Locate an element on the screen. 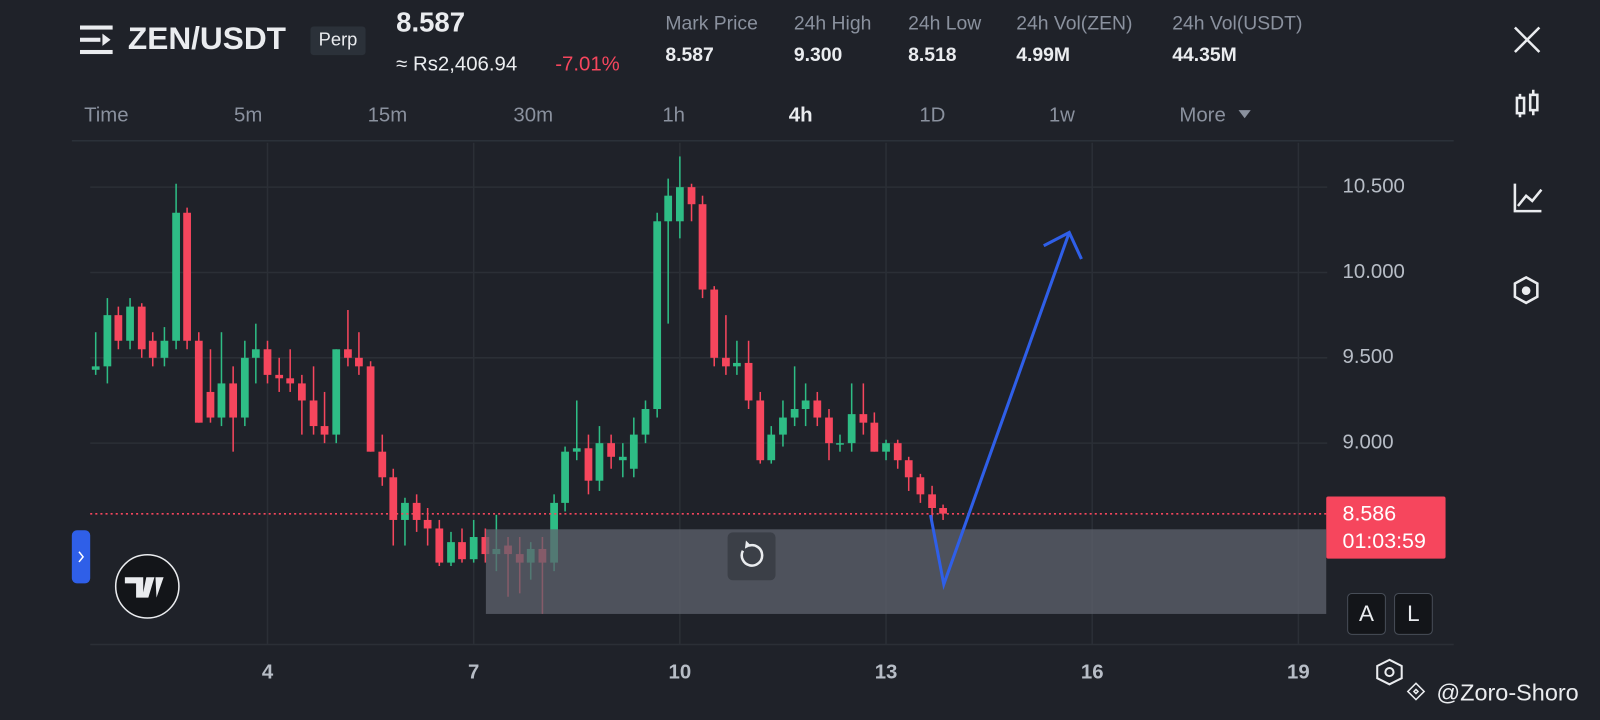  watermark-logo is located at coordinates (1416, 691).